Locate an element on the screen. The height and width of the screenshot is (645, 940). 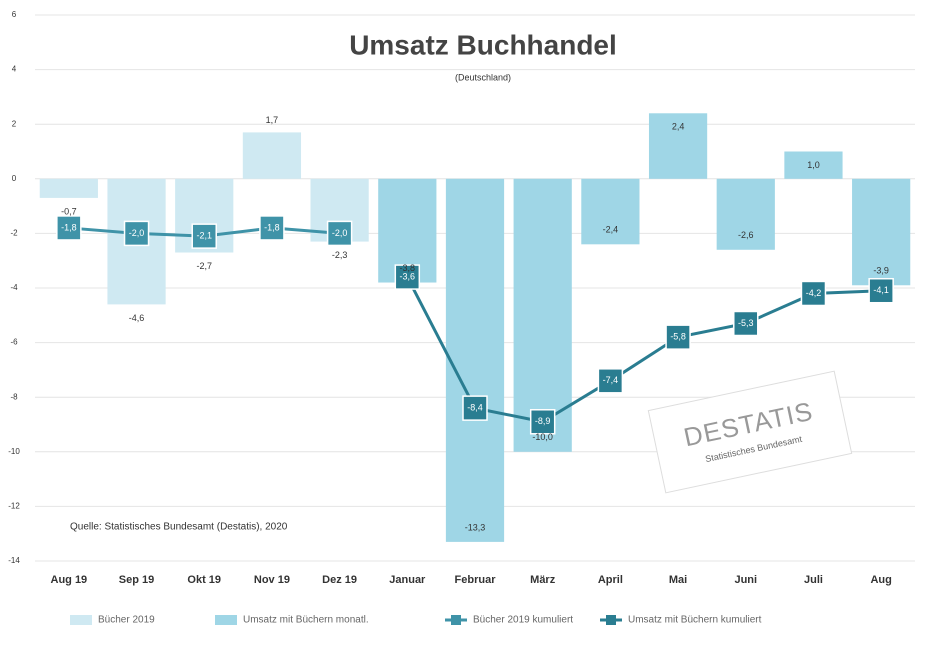
x-tick-label: Juni is located at coordinates (745, 580).